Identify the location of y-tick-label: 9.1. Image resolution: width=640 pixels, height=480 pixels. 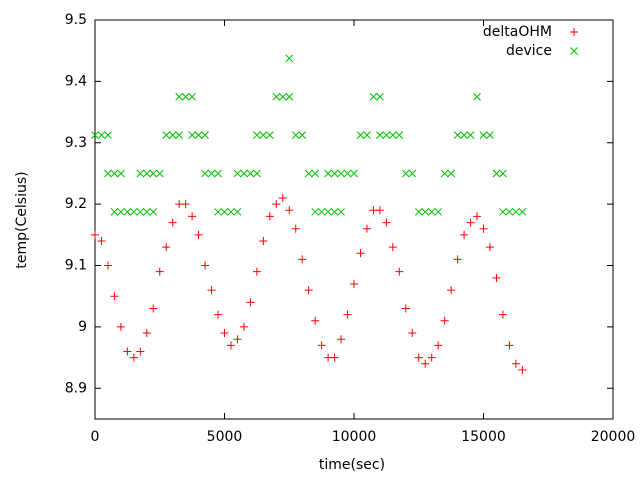
(76, 266).